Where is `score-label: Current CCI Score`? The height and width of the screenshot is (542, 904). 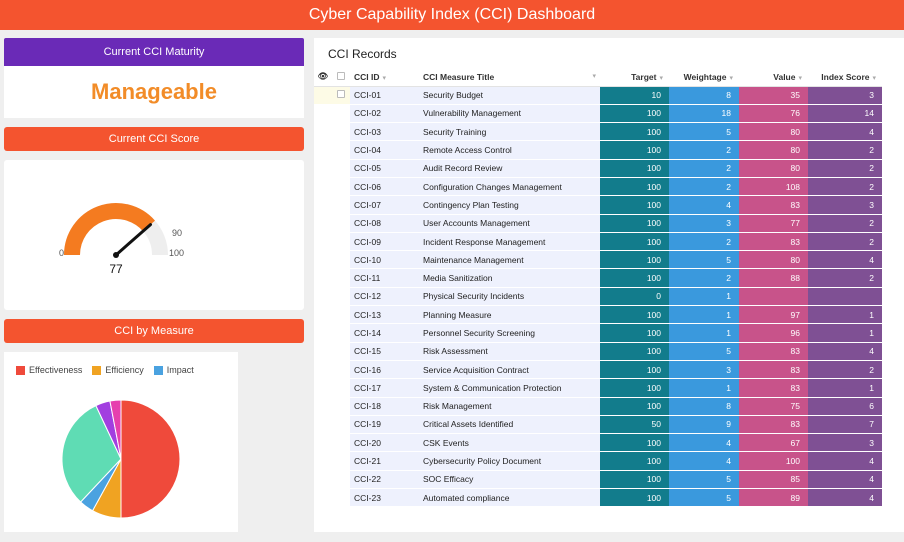
score-label: Current CCI Score is located at coordinates (154, 139).